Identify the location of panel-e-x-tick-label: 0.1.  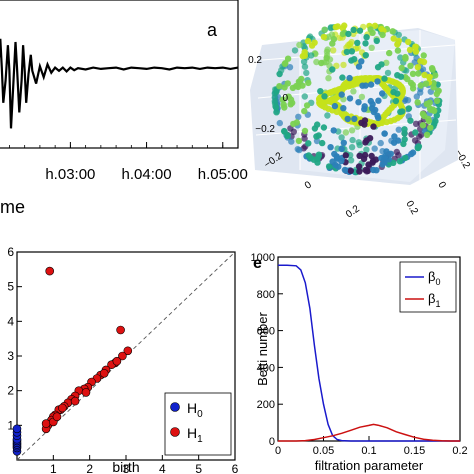
(368, 451).